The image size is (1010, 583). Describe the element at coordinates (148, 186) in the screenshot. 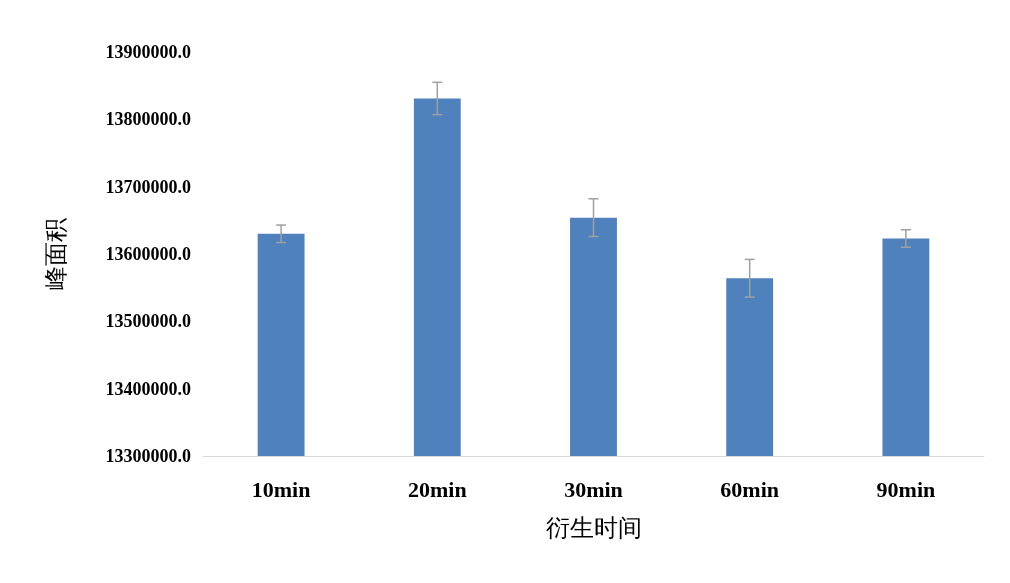

I see `y-tick-label: 13700000.0` at that location.